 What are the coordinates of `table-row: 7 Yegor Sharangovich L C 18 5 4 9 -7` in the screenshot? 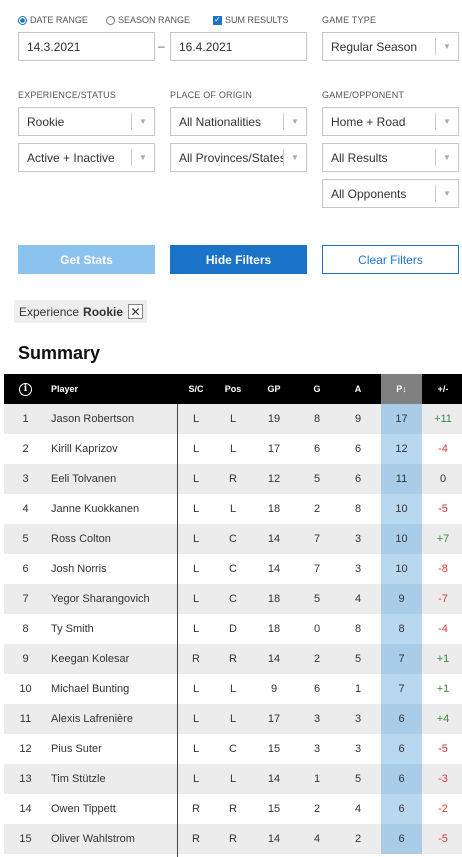 It's located at (233, 599).